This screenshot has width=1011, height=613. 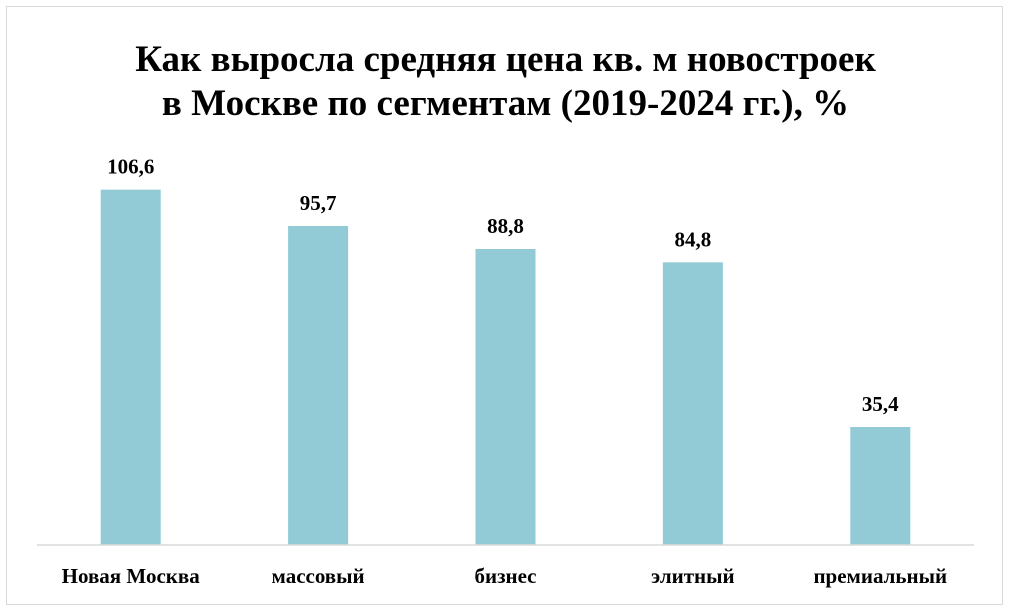 What do you see at coordinates (693, 239) in the screenshot?
I see `value-label-4: 84,8` at bounding box center [693, 239].